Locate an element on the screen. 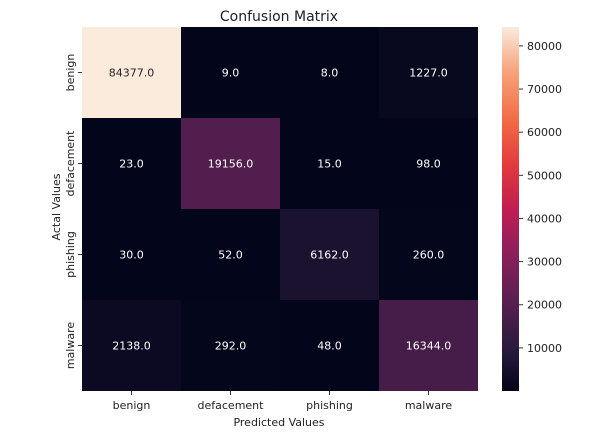 Image resolution: width=599 pixels, height=441 pixels. cell-value-label: 292.0 is located at coordinates (231, 346).